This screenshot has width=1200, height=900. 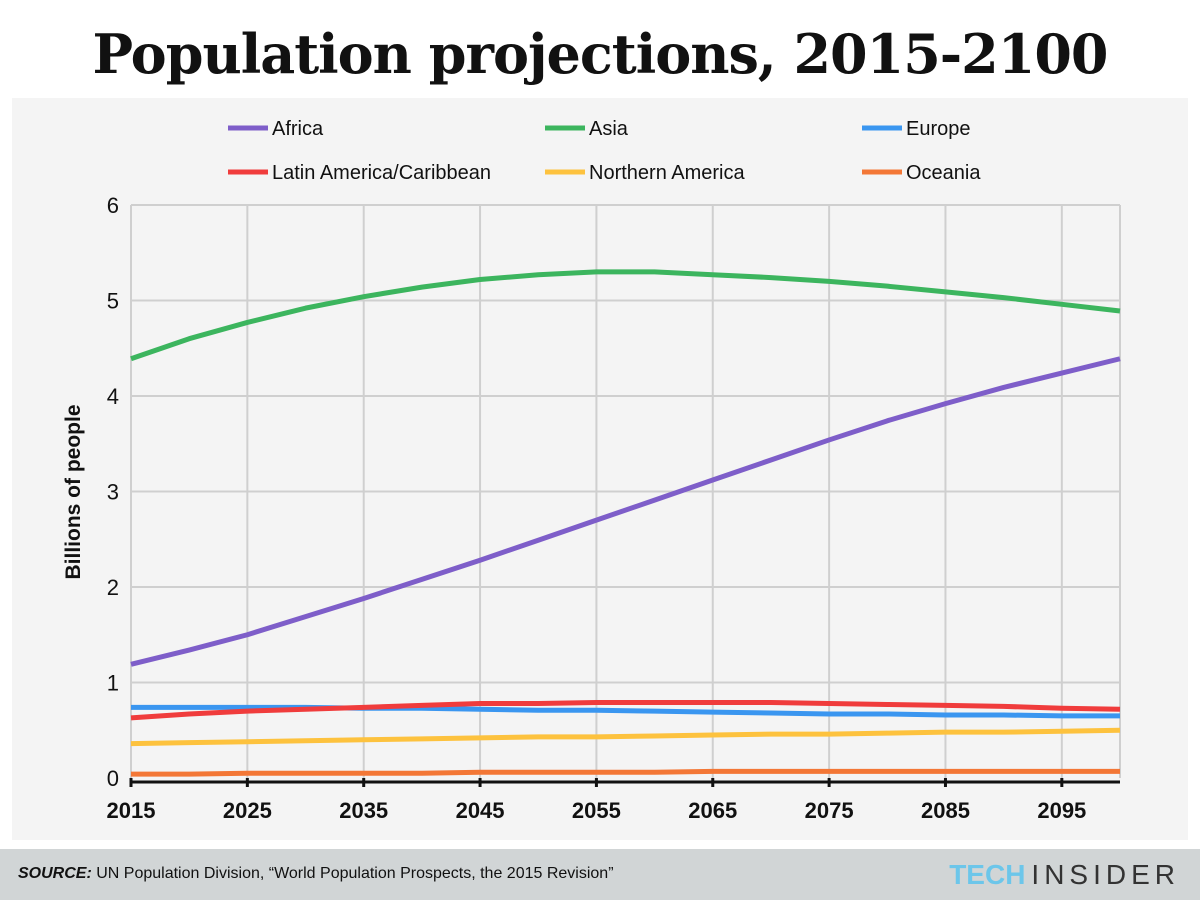 What do you see at coordinates (625, 315) in the screenshot?
I see `series-line-asia` at bounding box center [625, 315].